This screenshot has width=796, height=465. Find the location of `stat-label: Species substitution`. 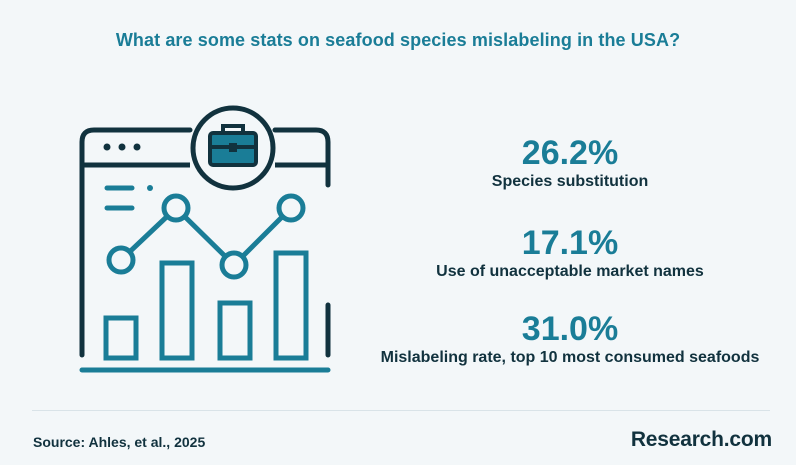

stat-label: Species substitution is located at coordinates (570, 181).